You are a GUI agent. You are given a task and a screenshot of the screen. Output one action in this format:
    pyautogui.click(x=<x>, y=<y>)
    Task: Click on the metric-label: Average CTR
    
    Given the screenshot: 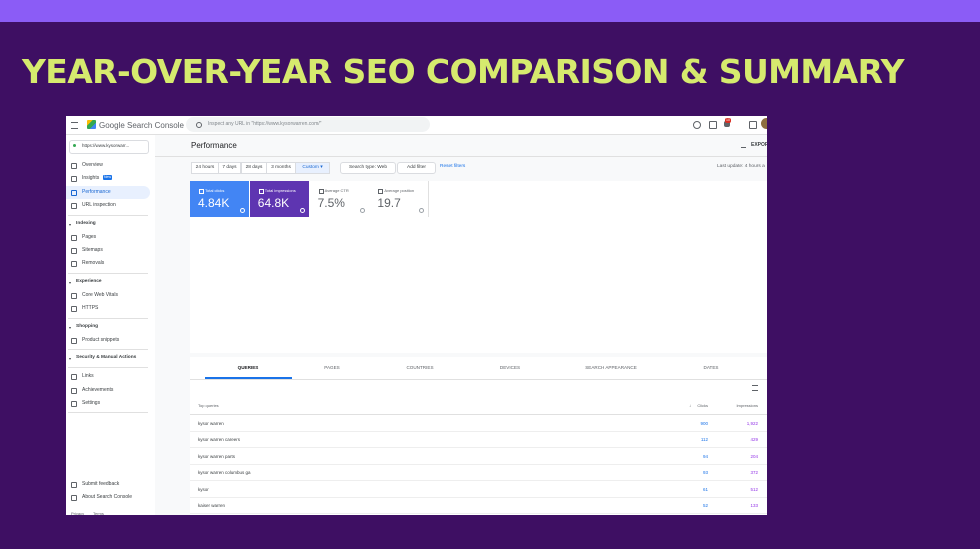 What is the action you would take?
    pyautogui.click(x=336, y=190)
    